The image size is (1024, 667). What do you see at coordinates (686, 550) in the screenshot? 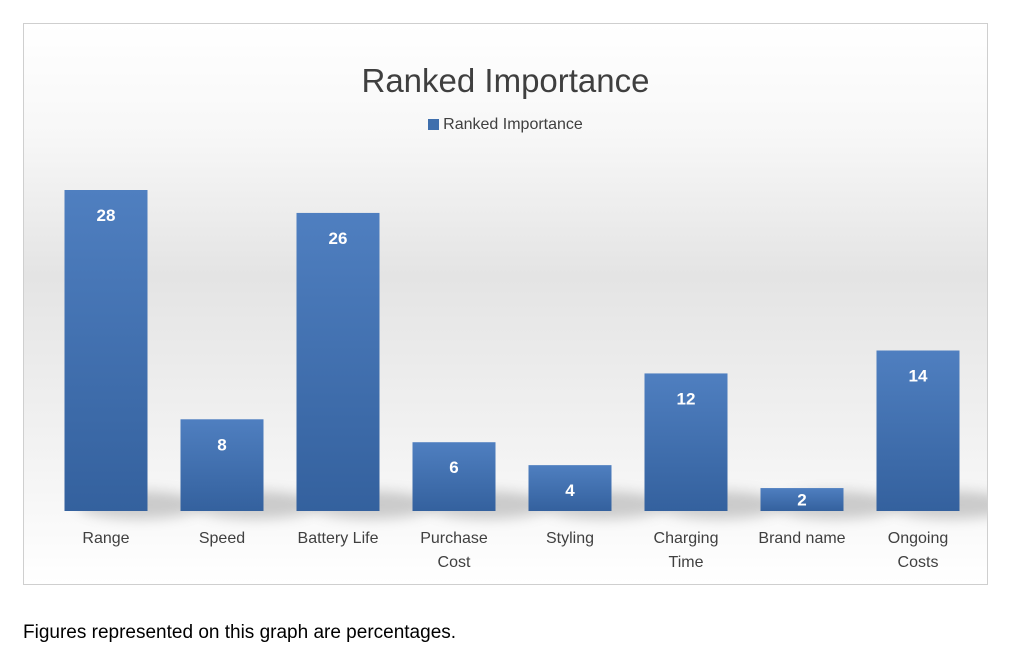
I see `category-label: Charging Time` at bounding box center [686, 550].